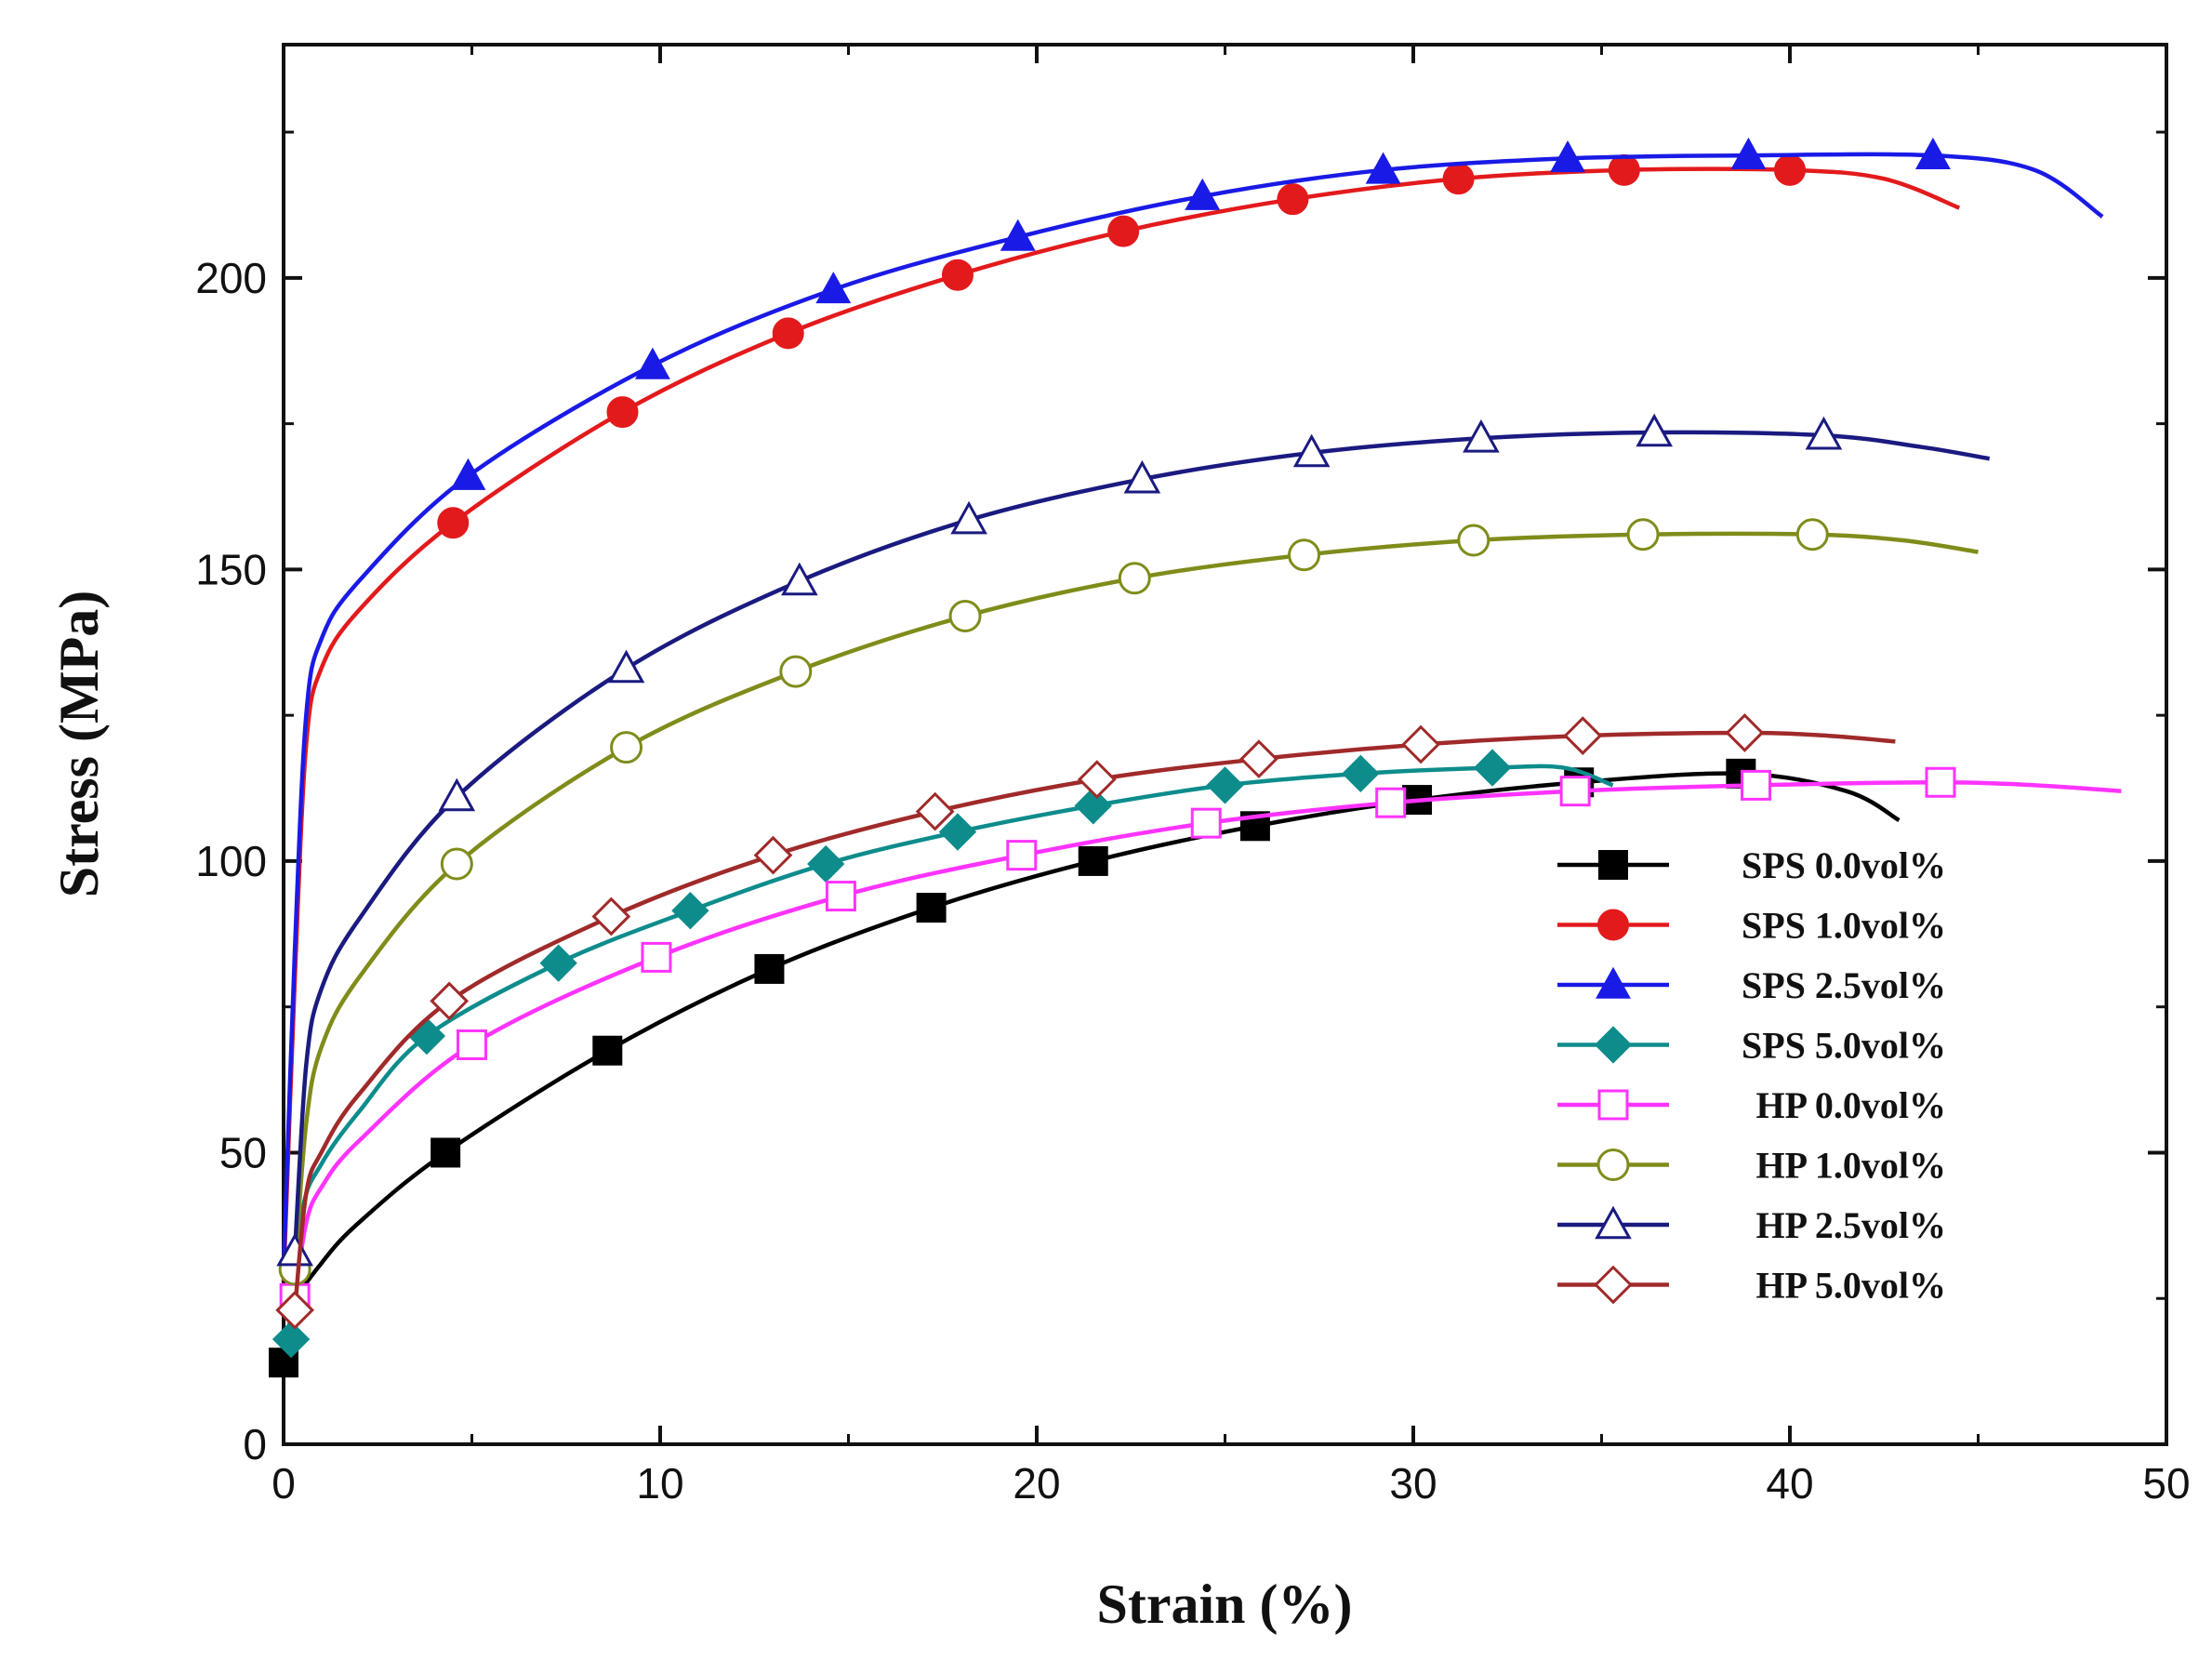  What do you see at coordinates (1751, 865) in the screenshot?
I see `legend-item: SPS 0.0vol%` at bounding box center [1751, 865].